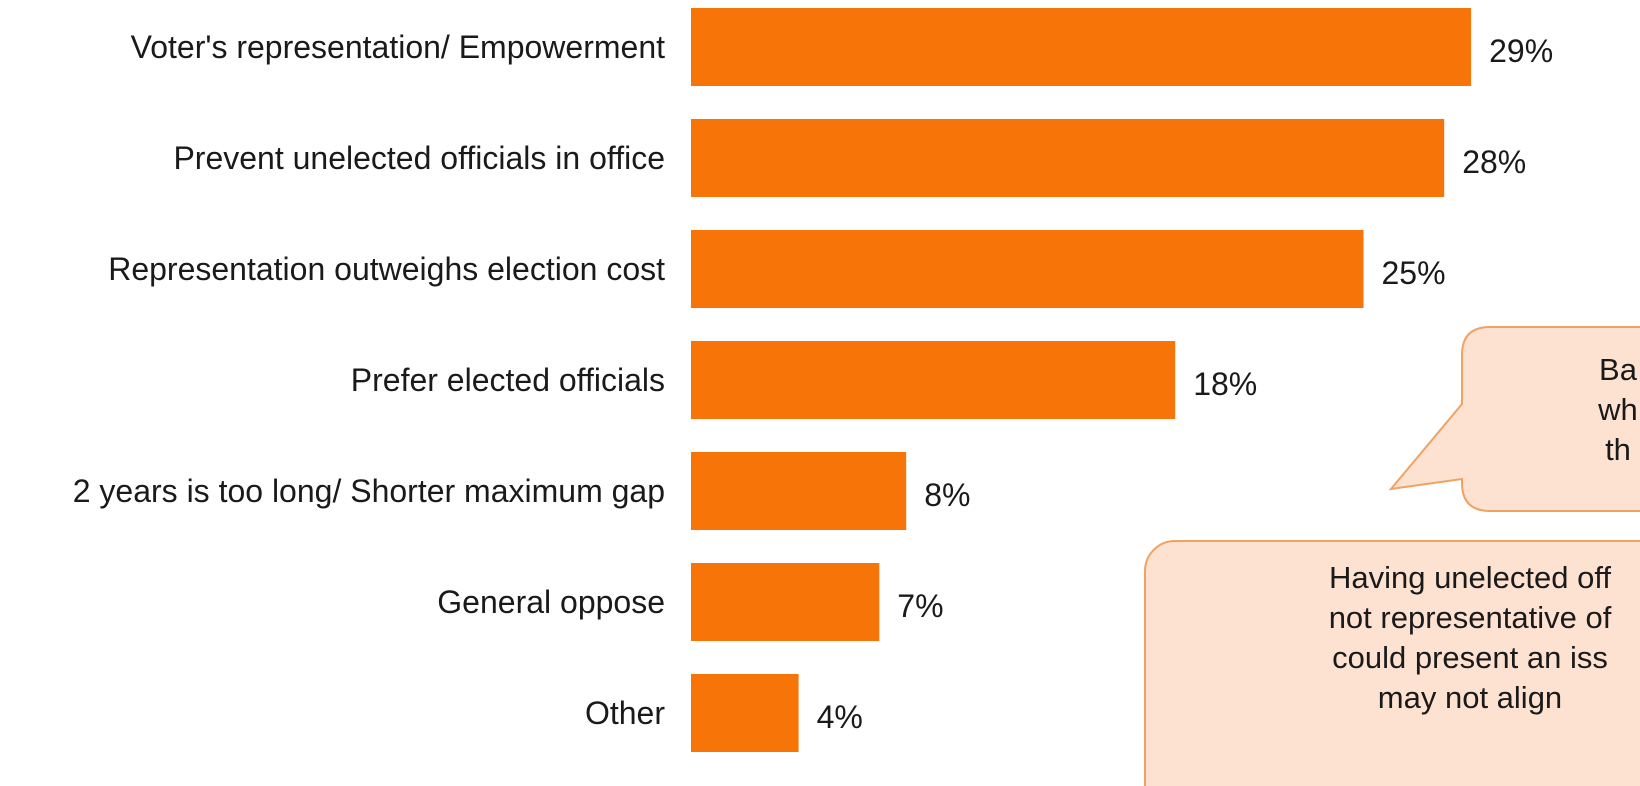 This screenshot has width=1640, height=786. Describe the element at coordinates (1225, 384) in the screenshot. I see `value-label: 18%` at that location.